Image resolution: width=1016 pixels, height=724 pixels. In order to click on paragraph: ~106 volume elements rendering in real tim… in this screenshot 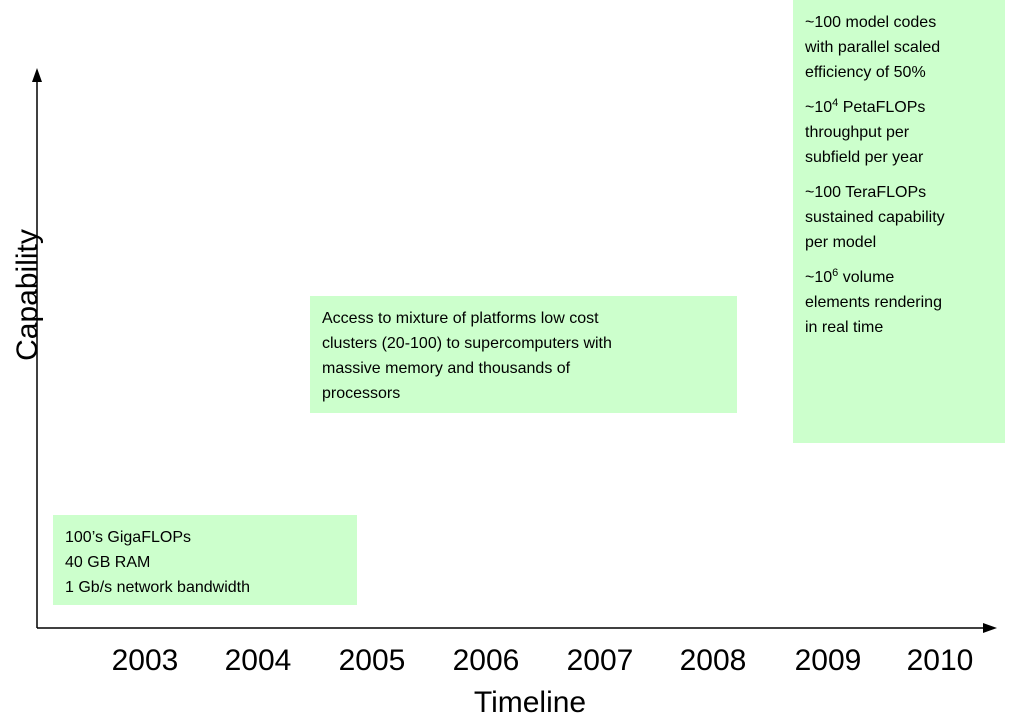, I will do `click(899, 302)`.